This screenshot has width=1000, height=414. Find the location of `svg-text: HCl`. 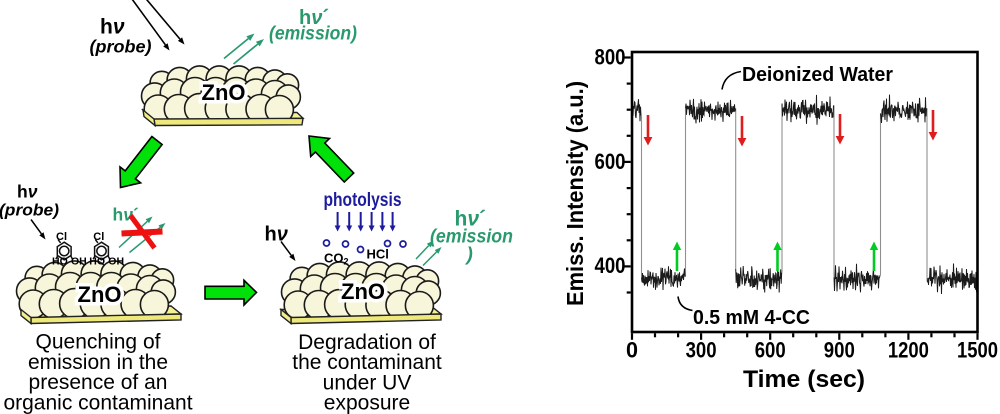

svg-text: HCl is located at coordinates (378, 254).